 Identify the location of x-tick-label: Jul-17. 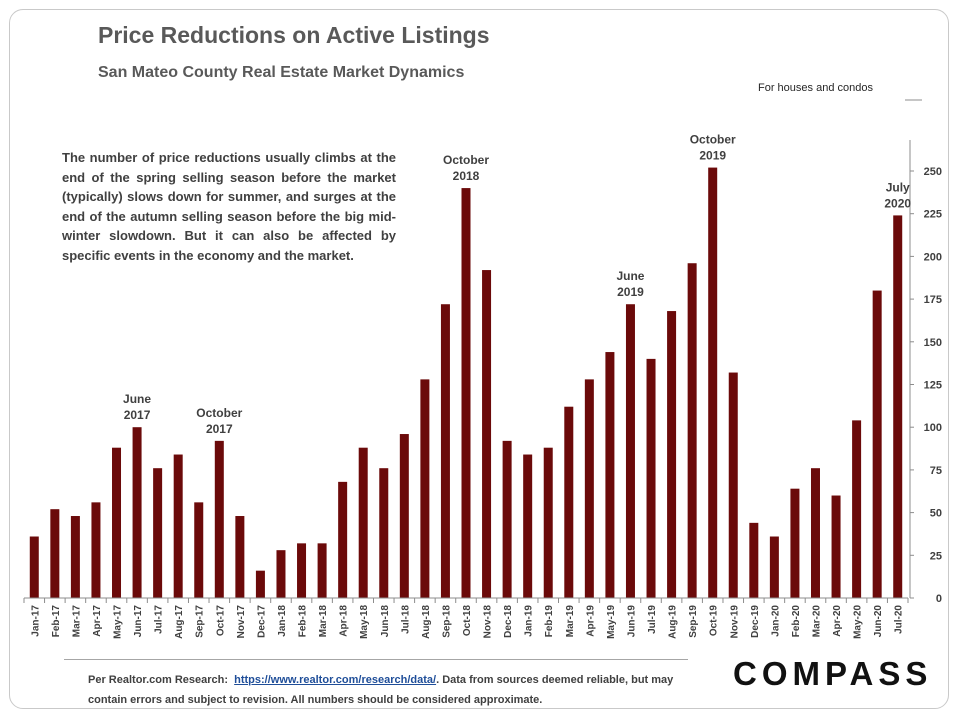
(159, 619).